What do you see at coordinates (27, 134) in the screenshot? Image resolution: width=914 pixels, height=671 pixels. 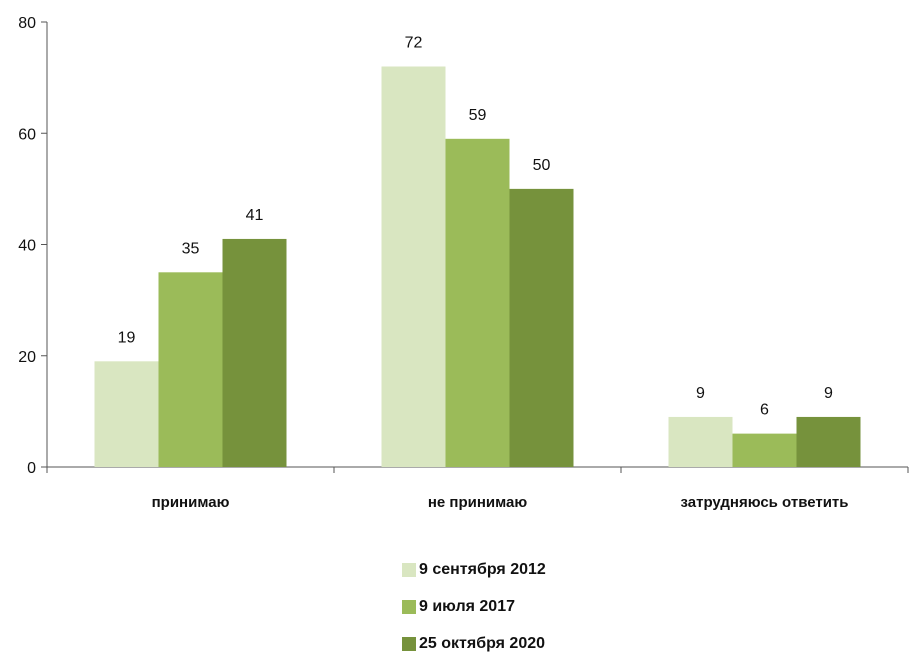 I see `y-tick-label: 60` at bounding box center [27, 134].